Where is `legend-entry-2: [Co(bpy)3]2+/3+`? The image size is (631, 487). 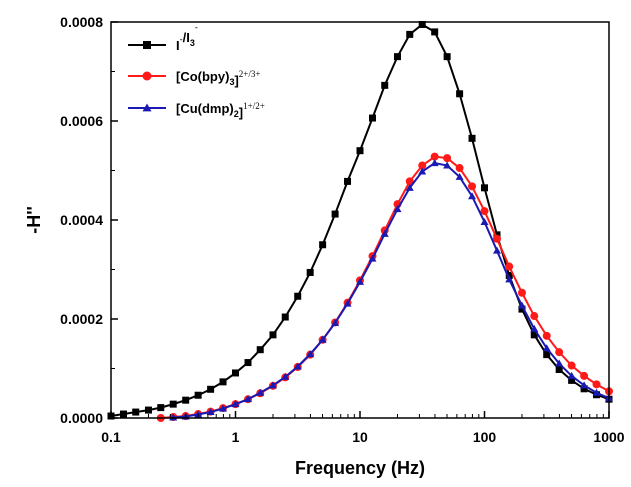 legend-entry-2: [Co(bpy)3]2+/3+ is located at coordinates (194, 78).